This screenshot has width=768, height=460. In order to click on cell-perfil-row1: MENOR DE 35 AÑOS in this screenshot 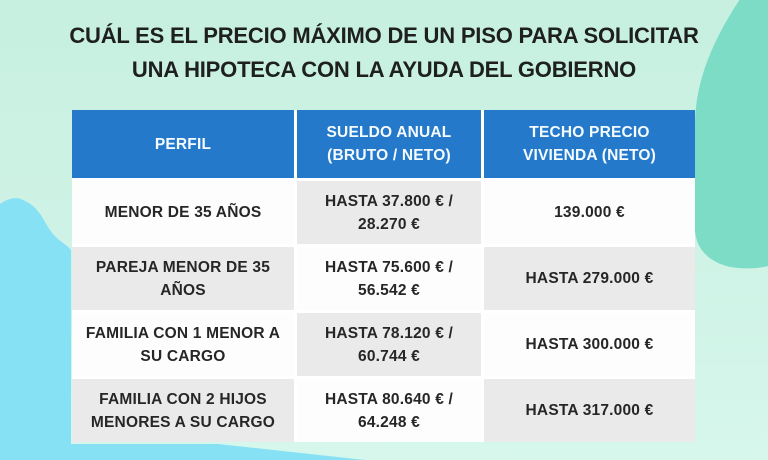, I will do `click(183, 212)`.